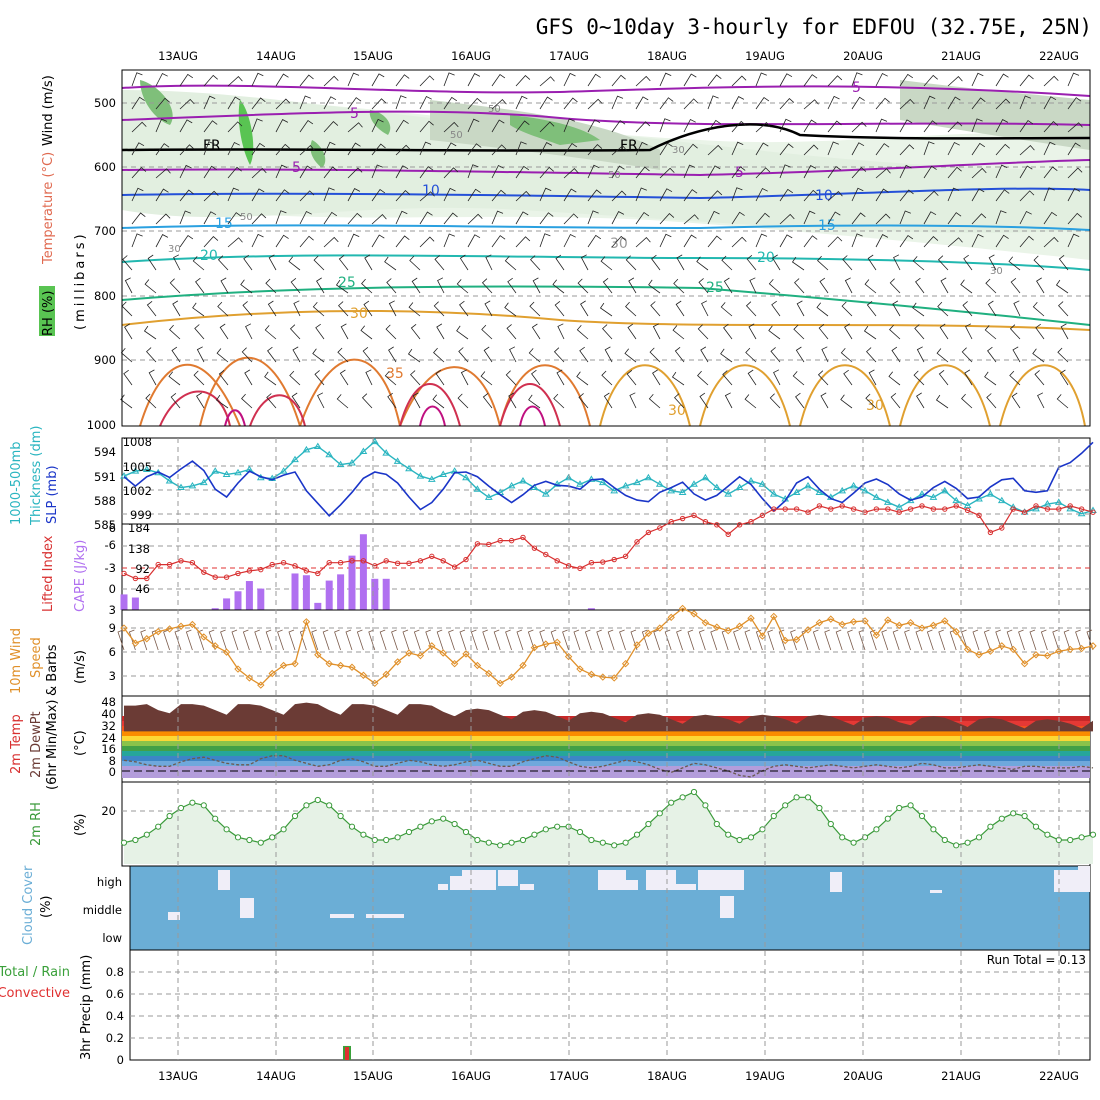 The image size is (1100, 1100). What do you see at coordinates (563, 824) in the screenshot?
I see `rh2m-panel: 20 2m RH (%)` at bounding box center [563, 824].